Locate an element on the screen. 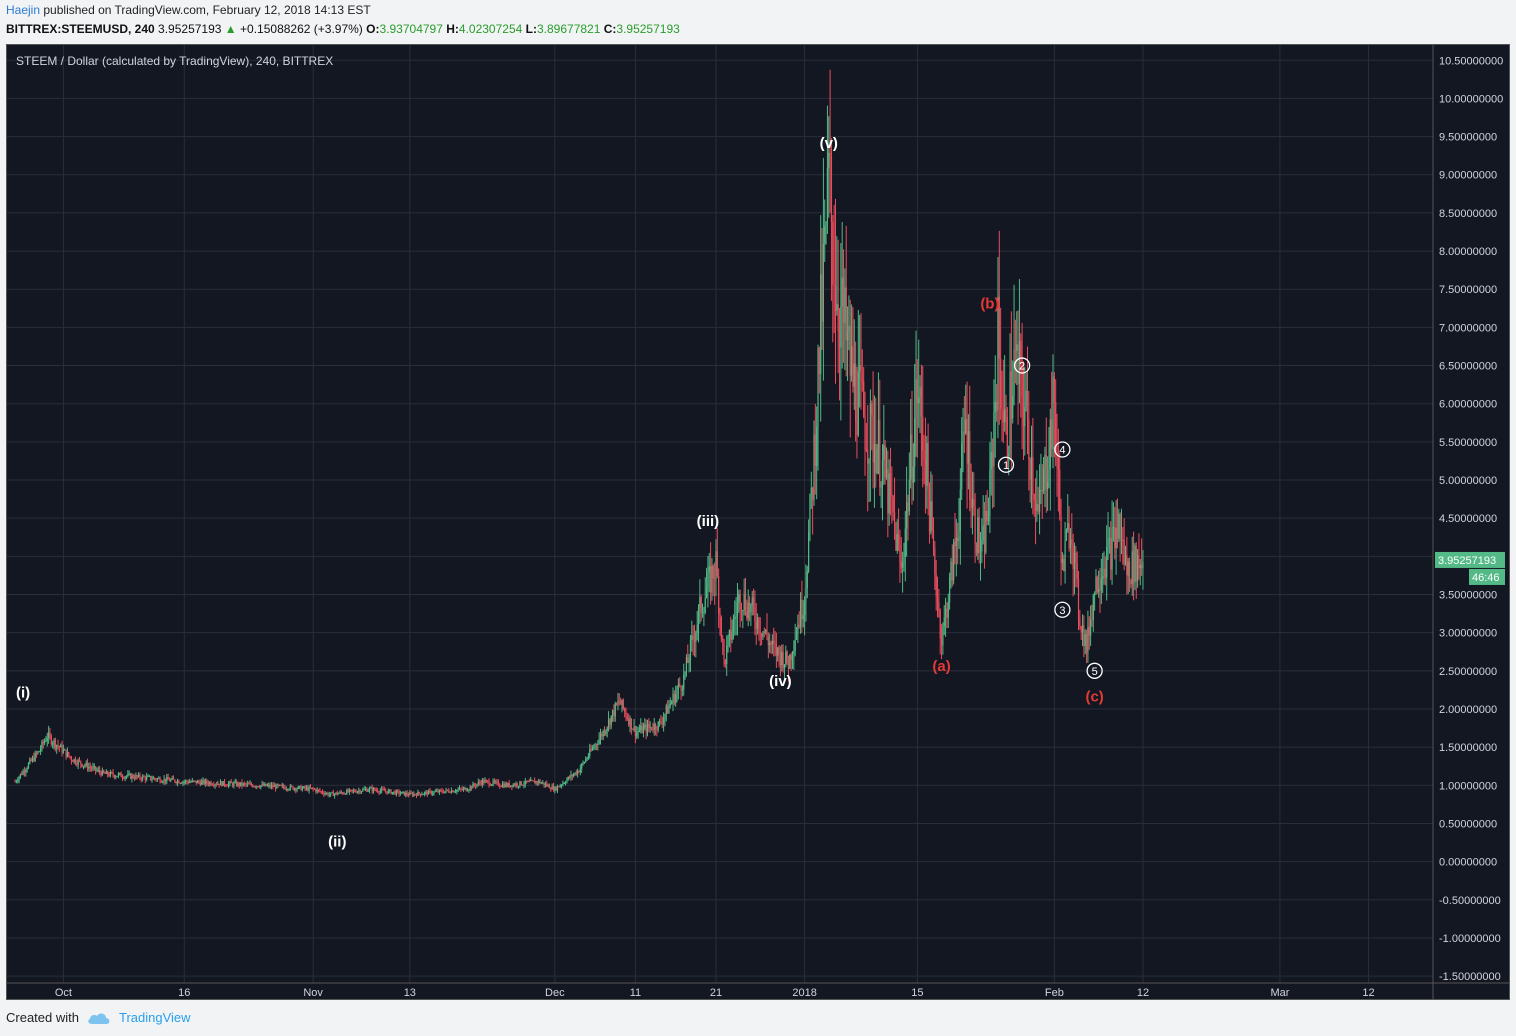 The width and height of the screenshot is (1516, 1036). y-tick-label: 6.00000000 is located at coordinates (1468, 405).